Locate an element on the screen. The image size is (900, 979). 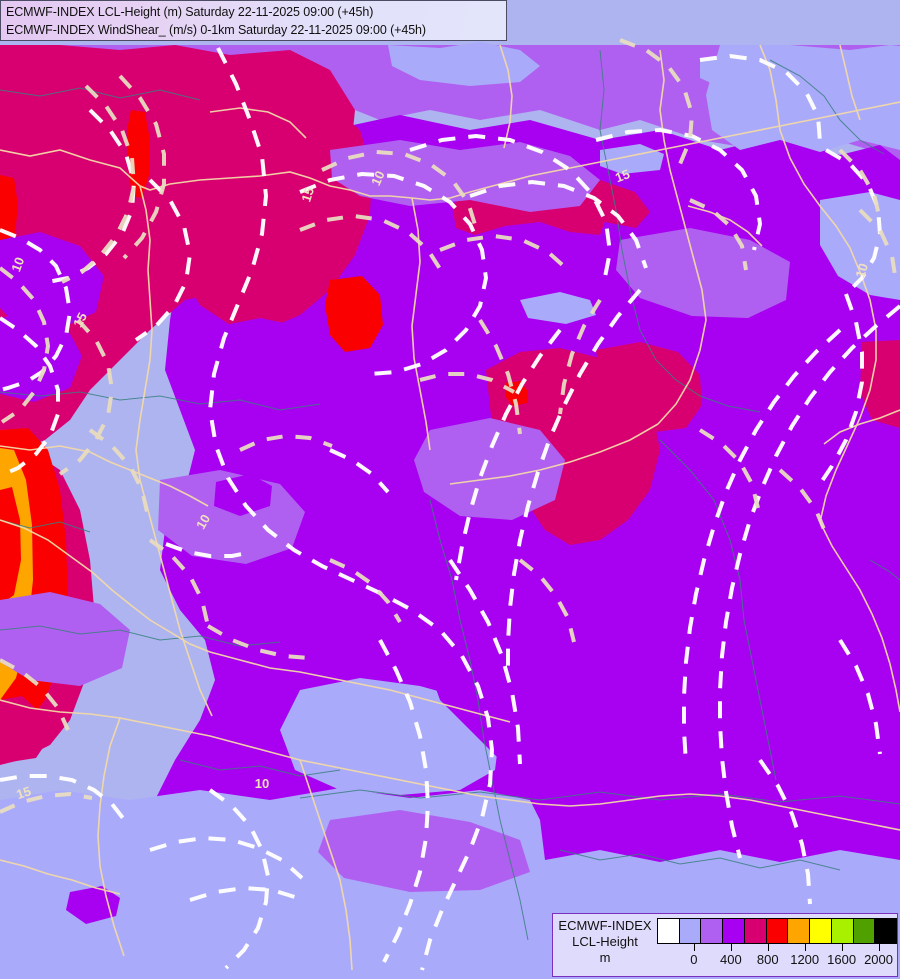
legend-field-name: LCL-Height is located at coordinates (605, 941).